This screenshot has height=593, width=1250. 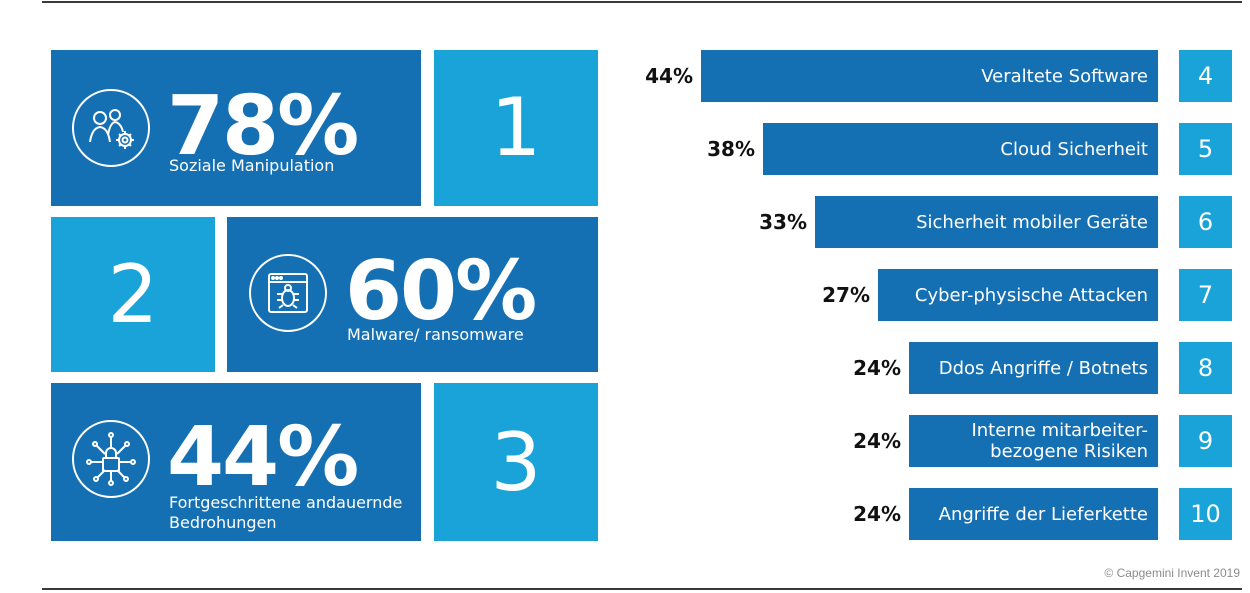 I want to click on tile-1-value: 78%, so click(x=263, y=126).